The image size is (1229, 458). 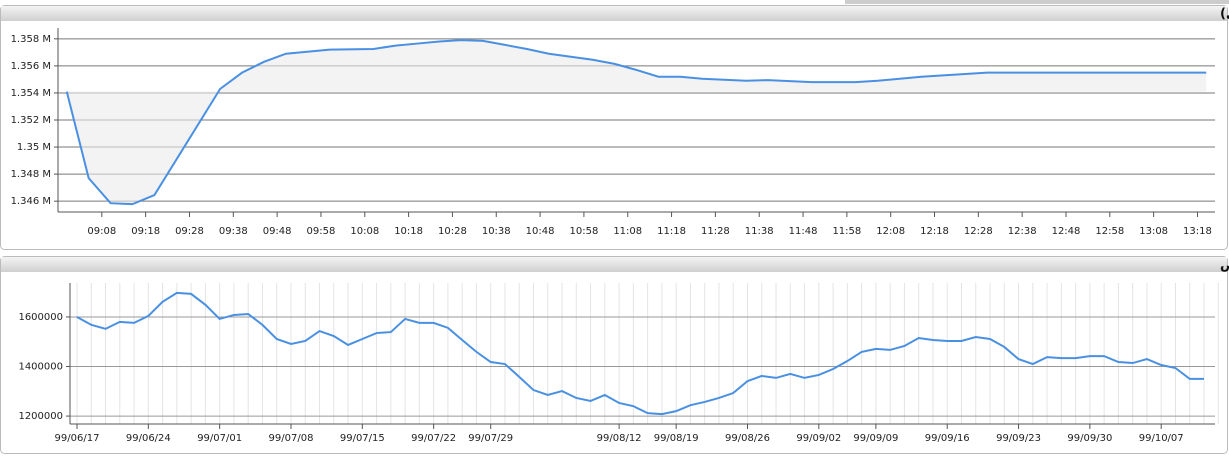 What do you see at coordinates (101, 231) in the screenshot?
I see `x-tick-label: 09:08` at bounding box center [101, 231].